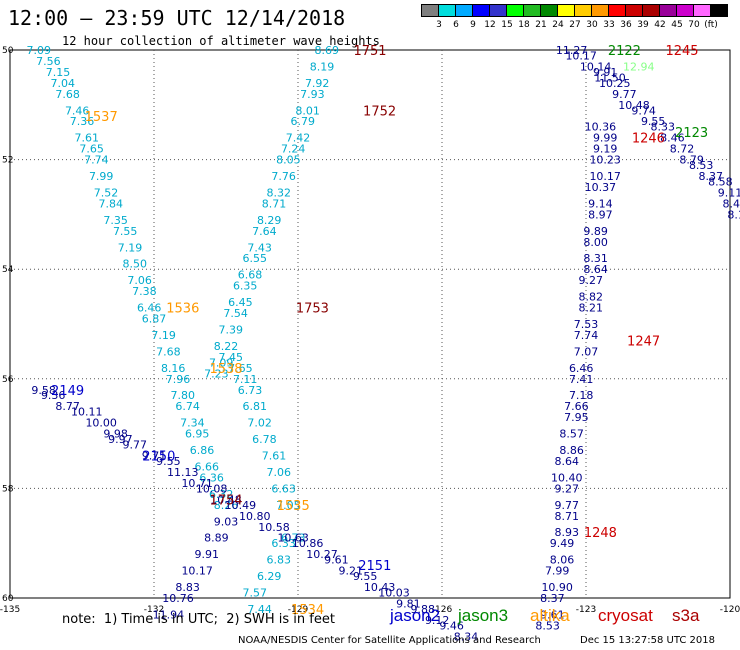 This screenshot has height=650, width=740. I want to click on pass-id-label: 1535, so click(293, 506).